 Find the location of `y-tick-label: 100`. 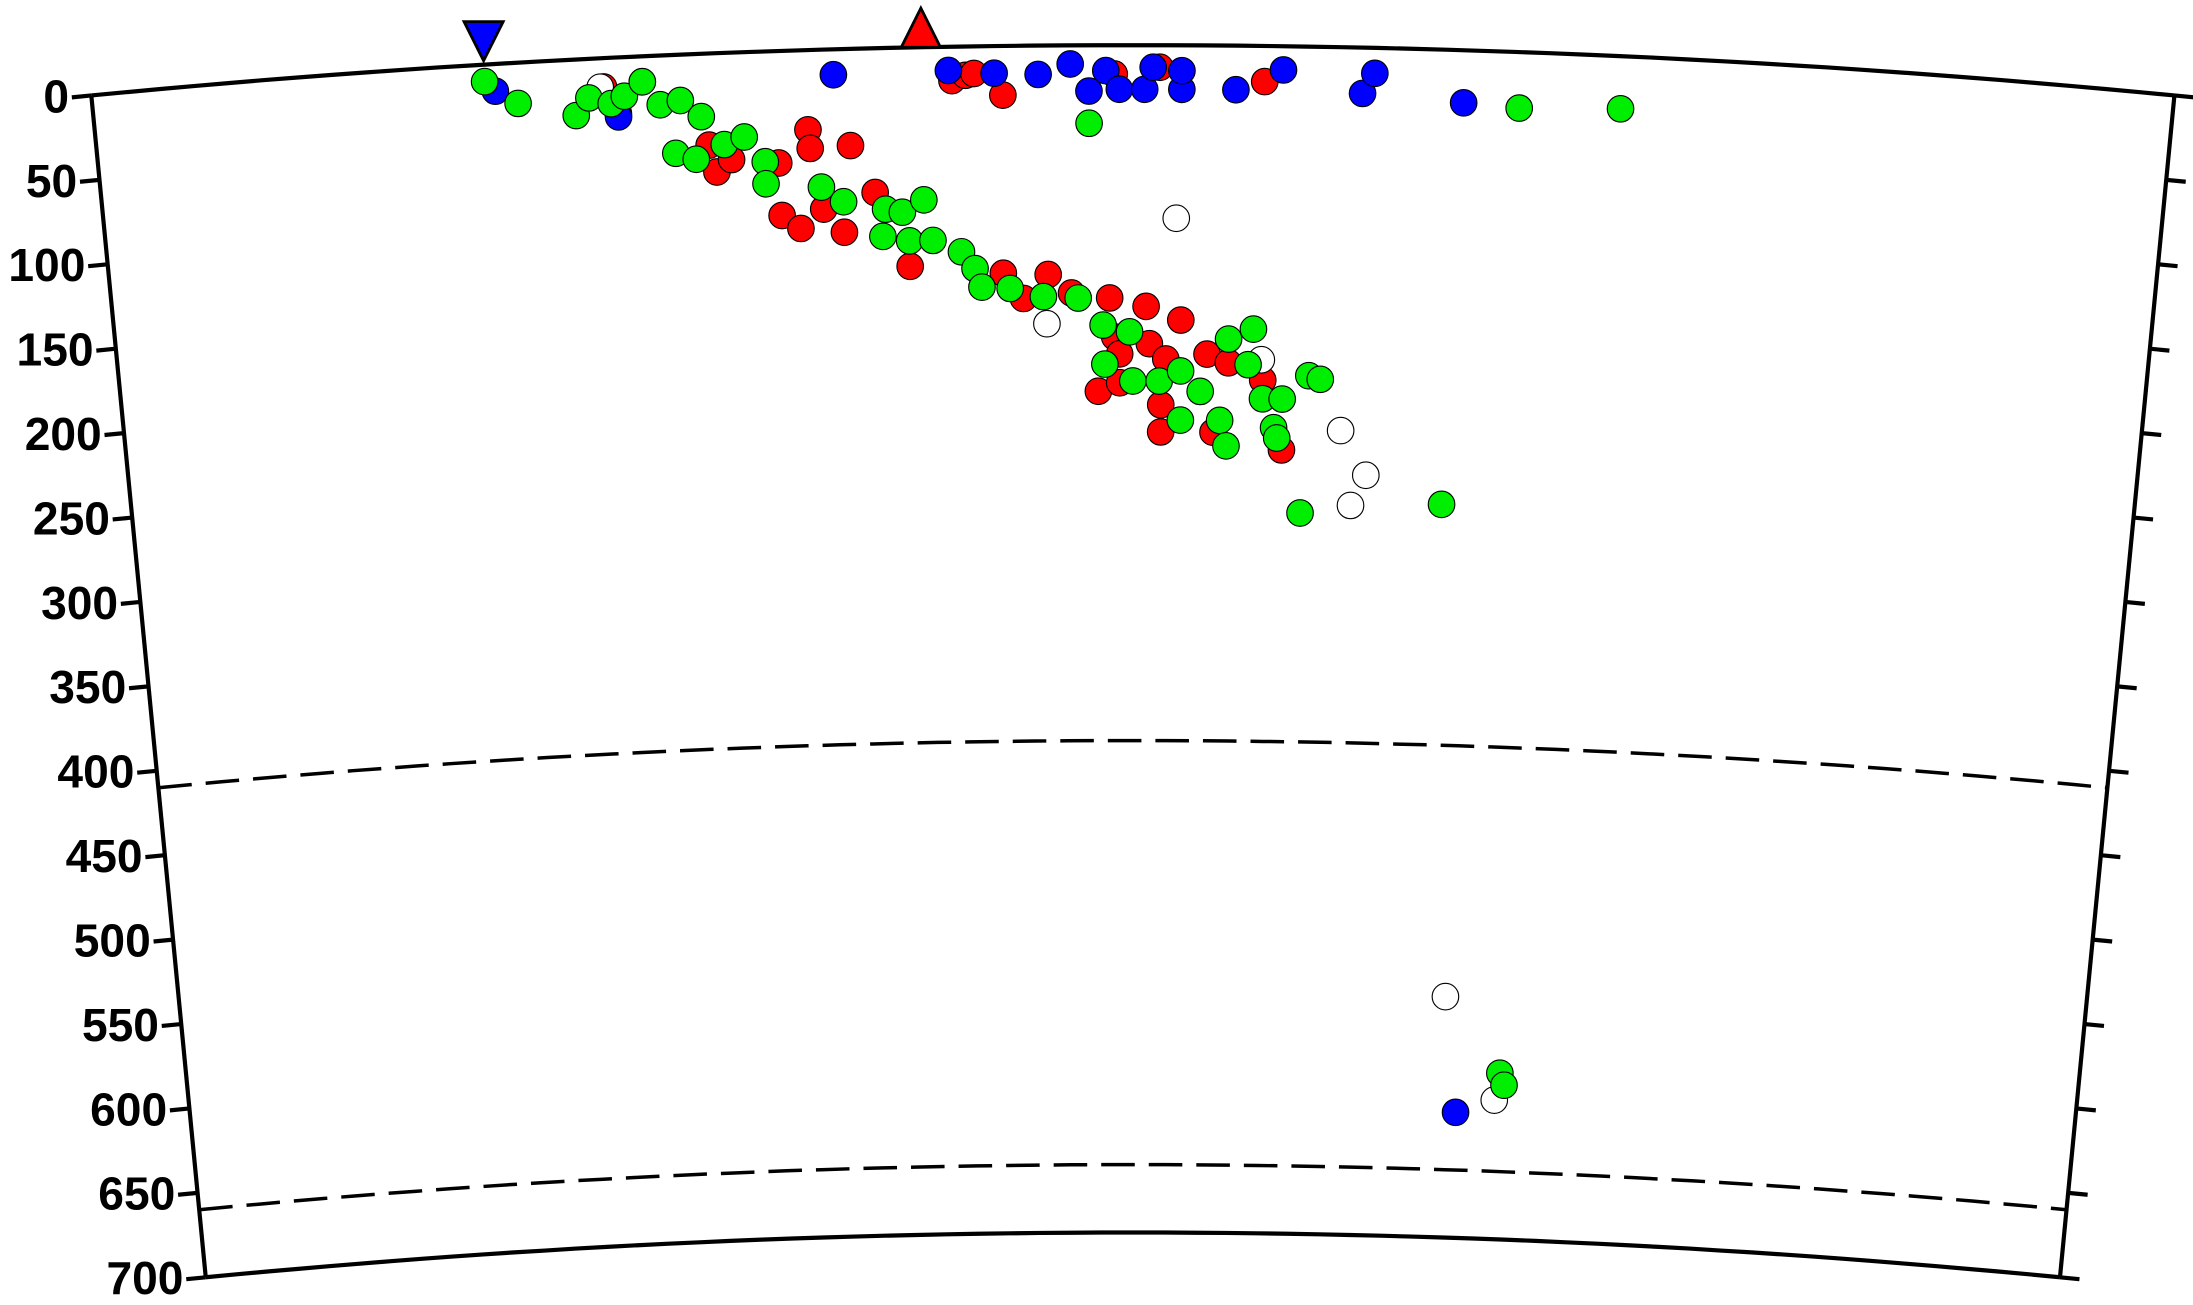

y-tick-label: 100 is located at coordinates (46, 265).